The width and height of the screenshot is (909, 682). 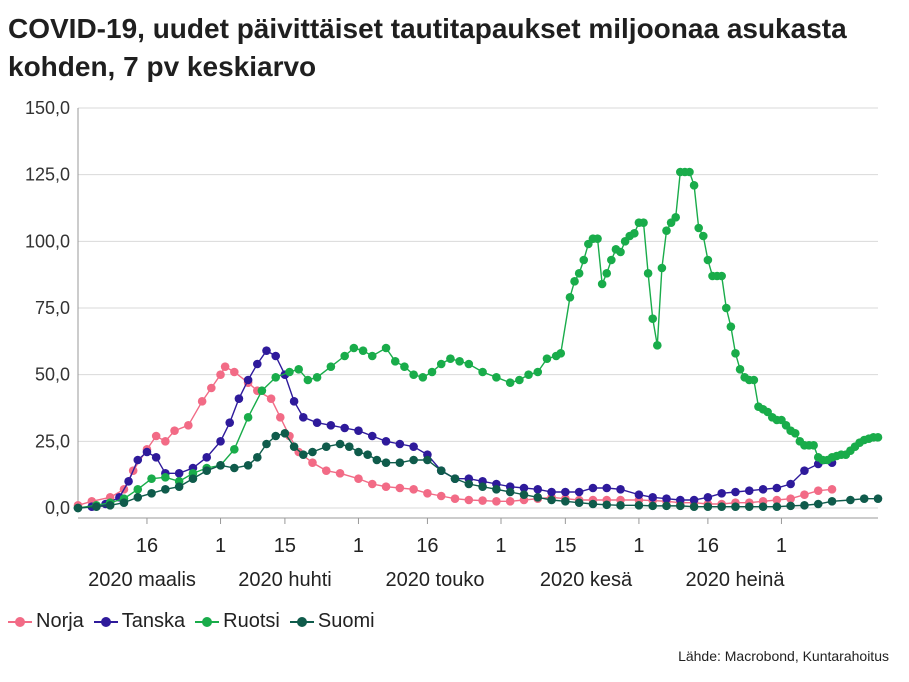 I want to click on legend: Norja Tanska Ruotsi Suomi, so click(x=191, y=621).